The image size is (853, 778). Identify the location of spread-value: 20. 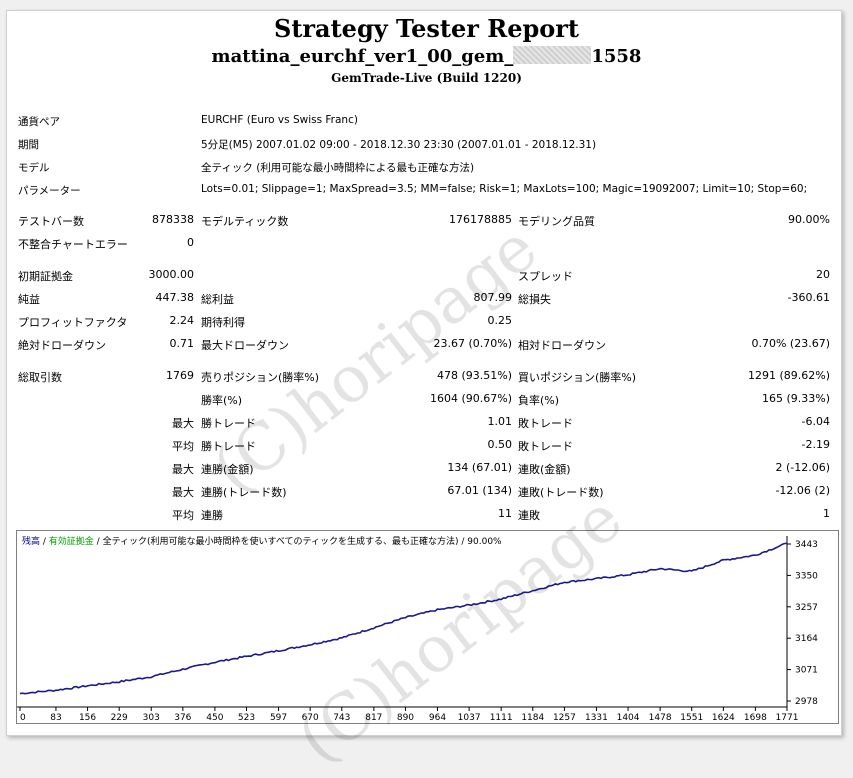
(823, 274).